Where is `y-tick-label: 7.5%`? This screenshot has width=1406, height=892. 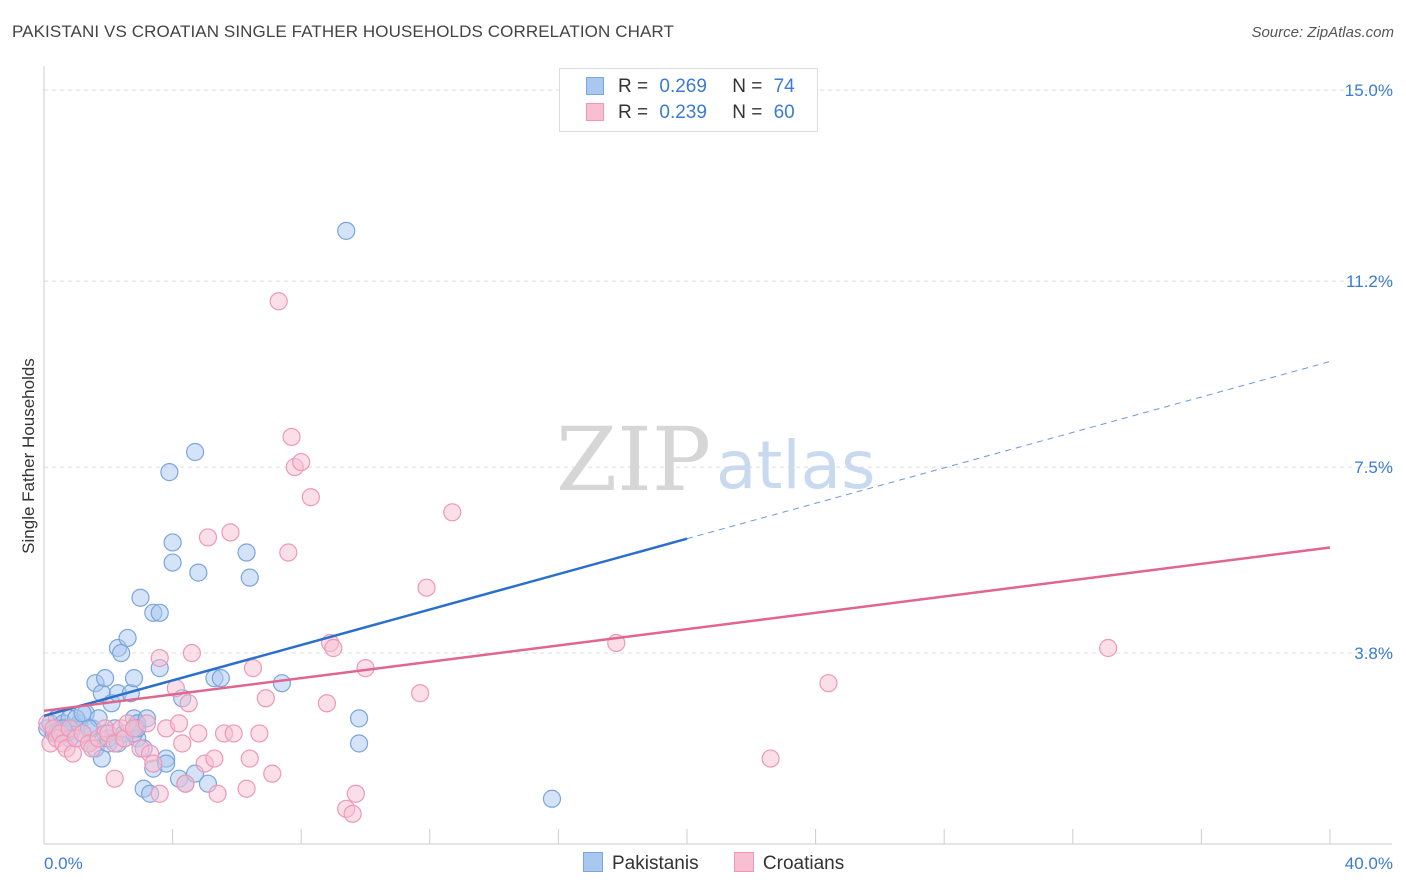
y-tick-label: 7.5% is located at coordinates (1373, 467).